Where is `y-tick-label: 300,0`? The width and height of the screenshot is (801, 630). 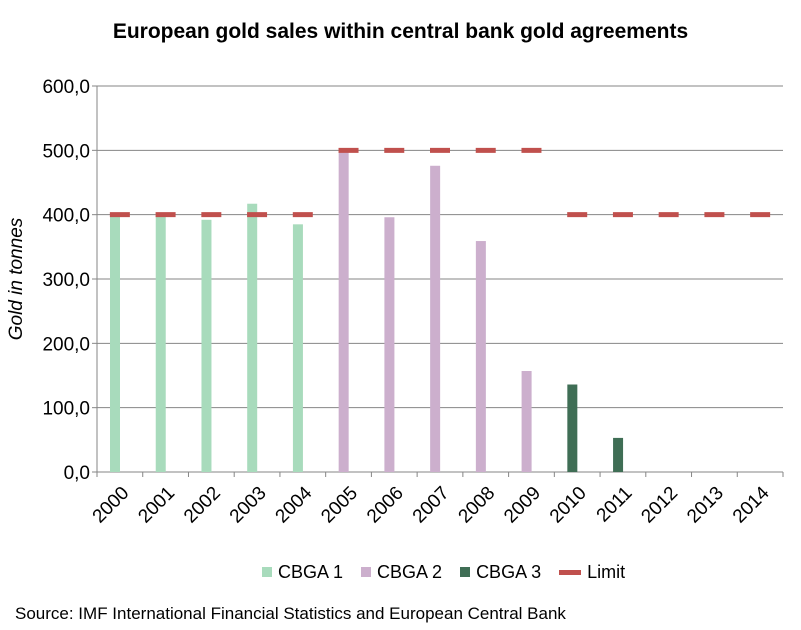 y-tick-label: 300,0 is located at coordinates (66, 280).